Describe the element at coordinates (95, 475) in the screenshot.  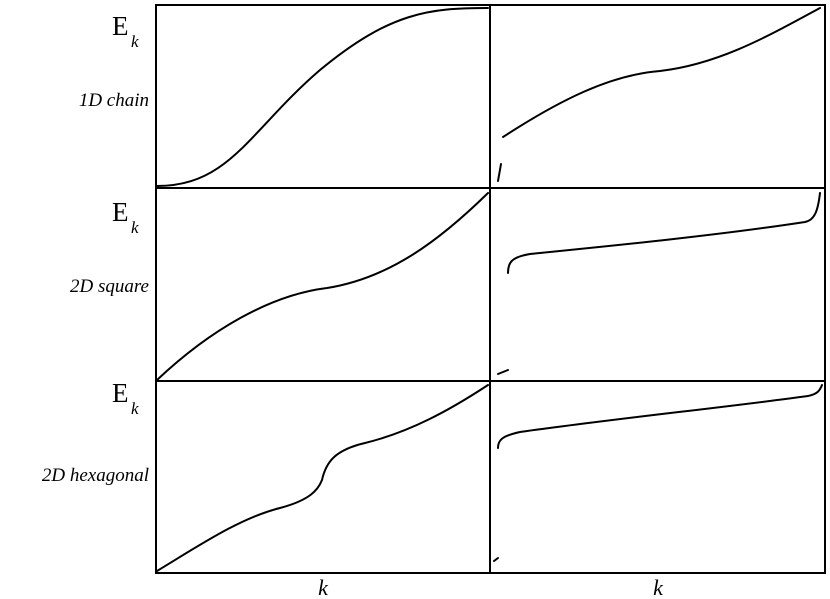
I see `row-label: 2D hexagonal` at that location.